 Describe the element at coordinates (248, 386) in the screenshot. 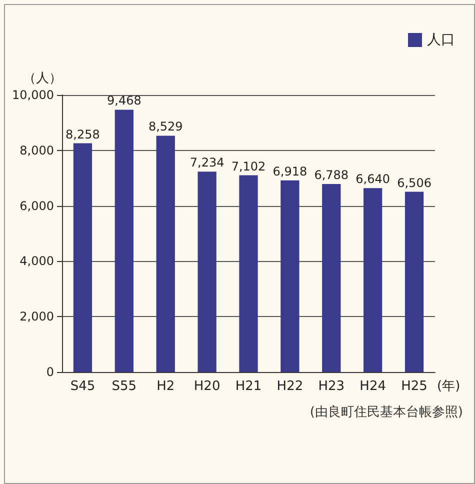

I see `x-tick-label: H21` at that location.